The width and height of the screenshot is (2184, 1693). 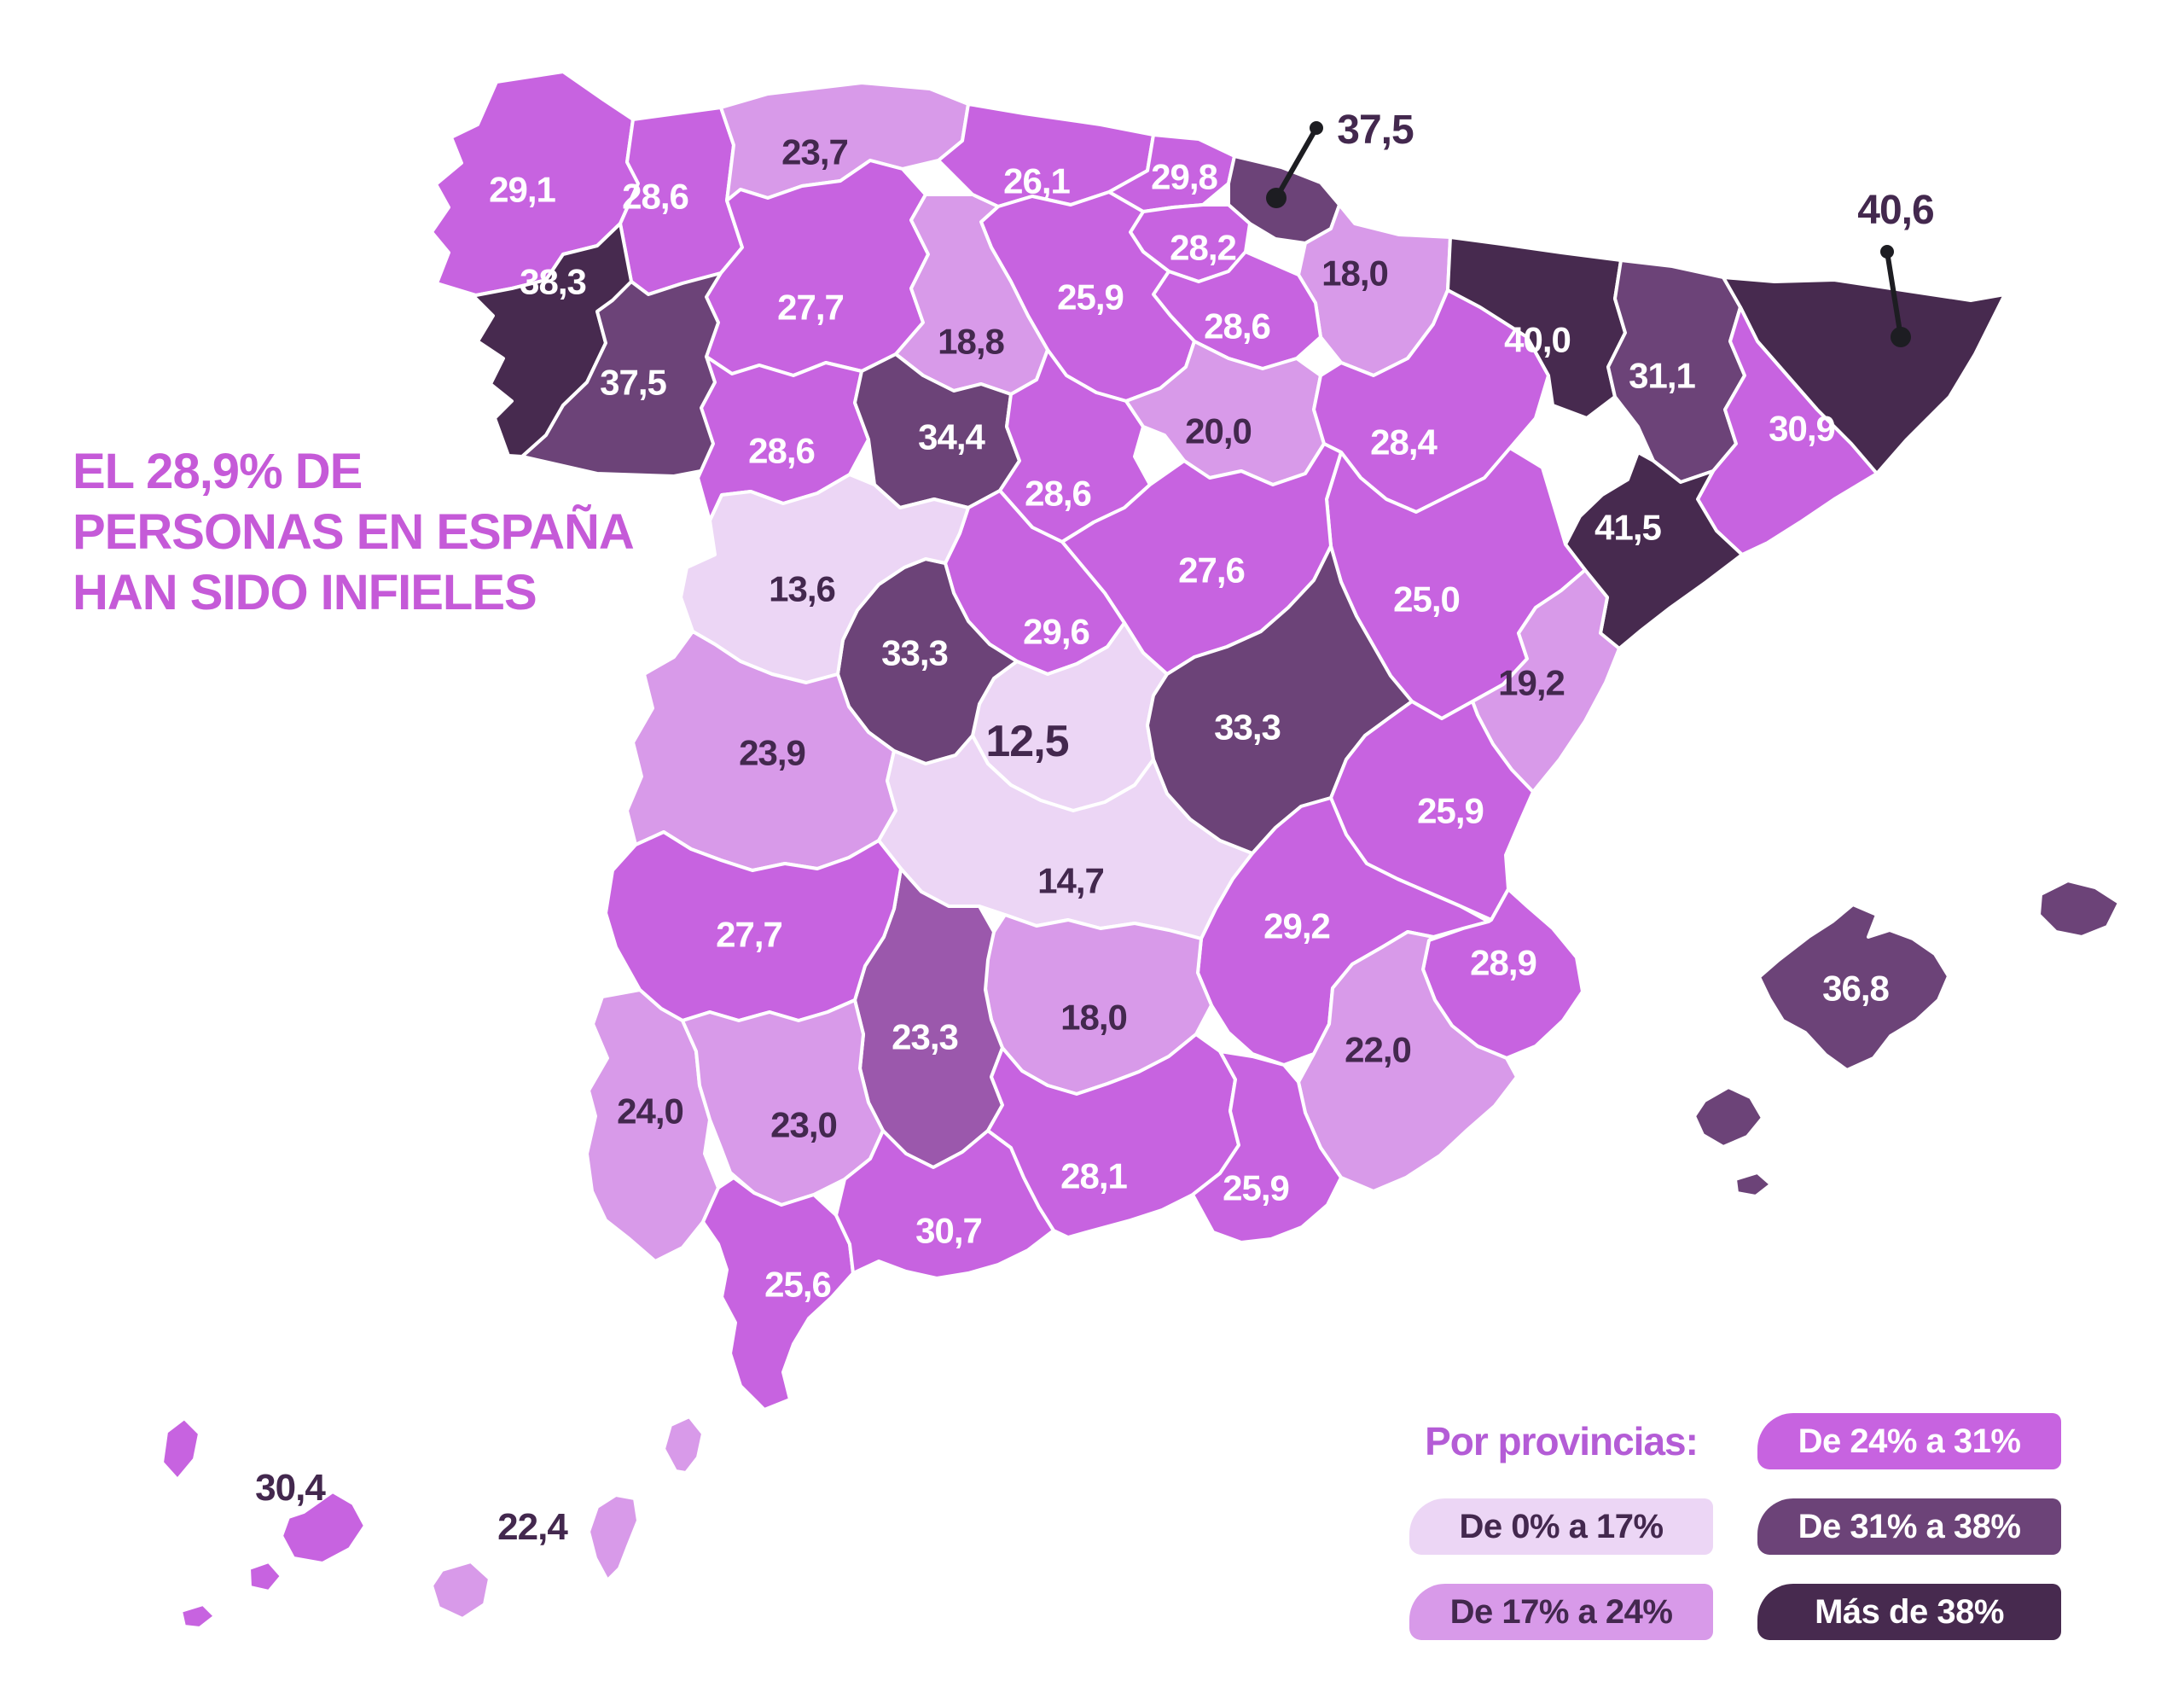 I want to click on region-value-label: 23,0, so click(x=804, y=1125).